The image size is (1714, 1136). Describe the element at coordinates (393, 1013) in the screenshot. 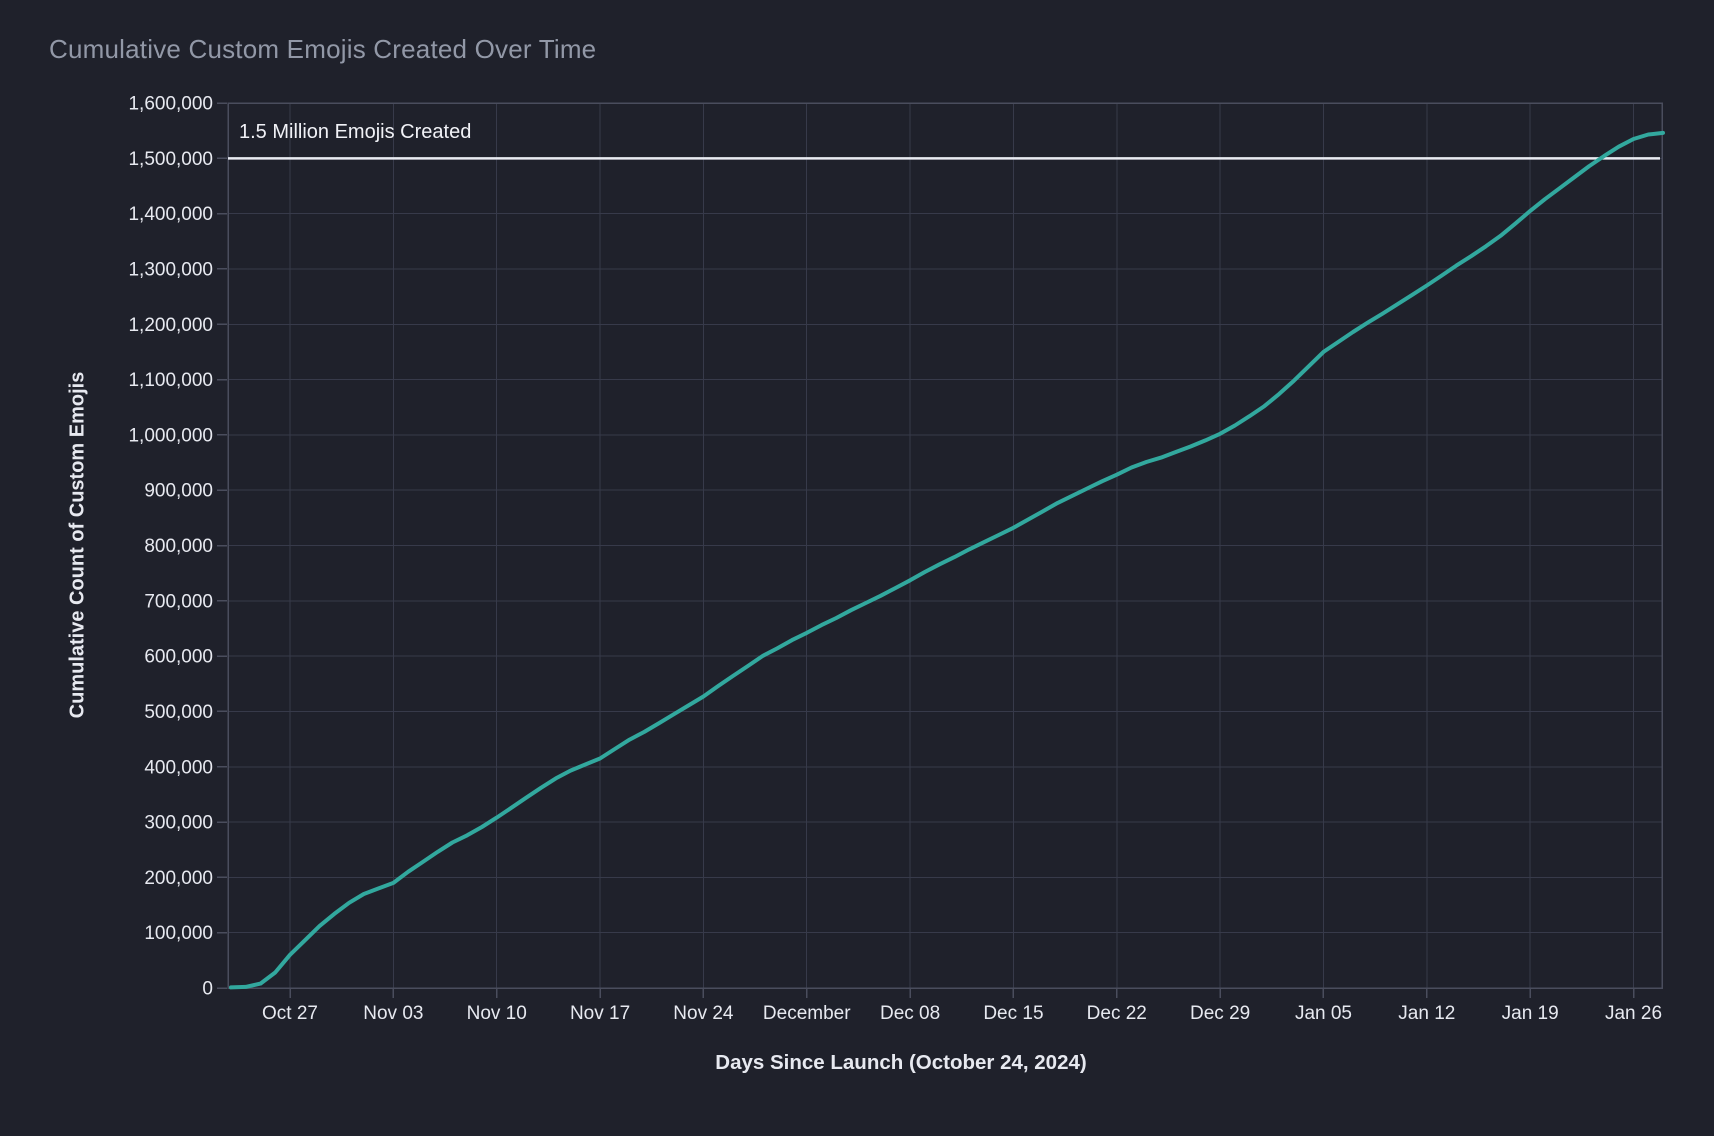

I see `x-tick-label: Nov 03` at that location.